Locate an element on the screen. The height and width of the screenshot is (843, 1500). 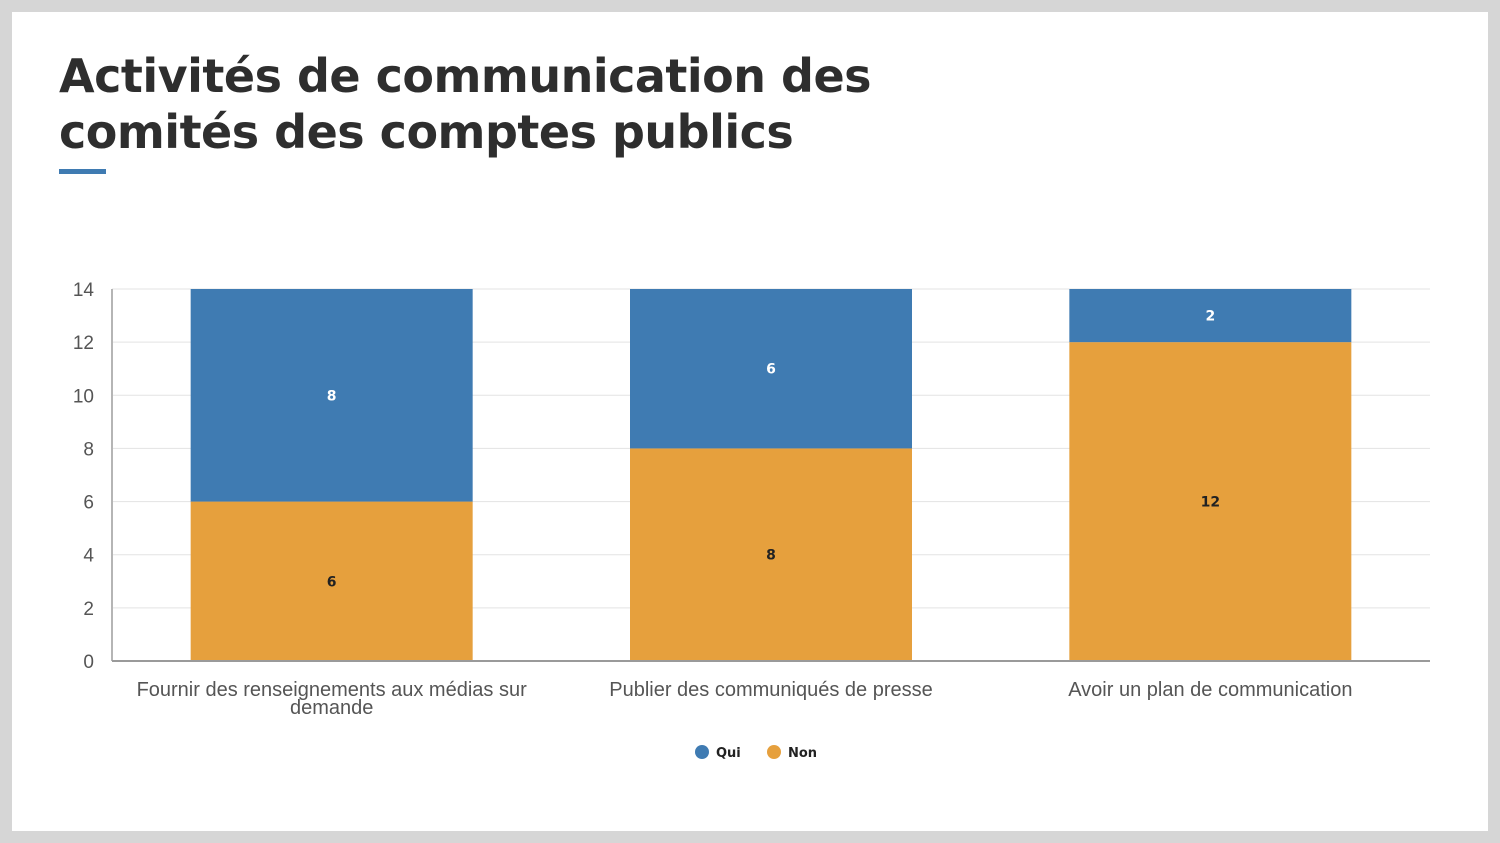
data-label-non-1: 6 is located at coordinates (332, 582).